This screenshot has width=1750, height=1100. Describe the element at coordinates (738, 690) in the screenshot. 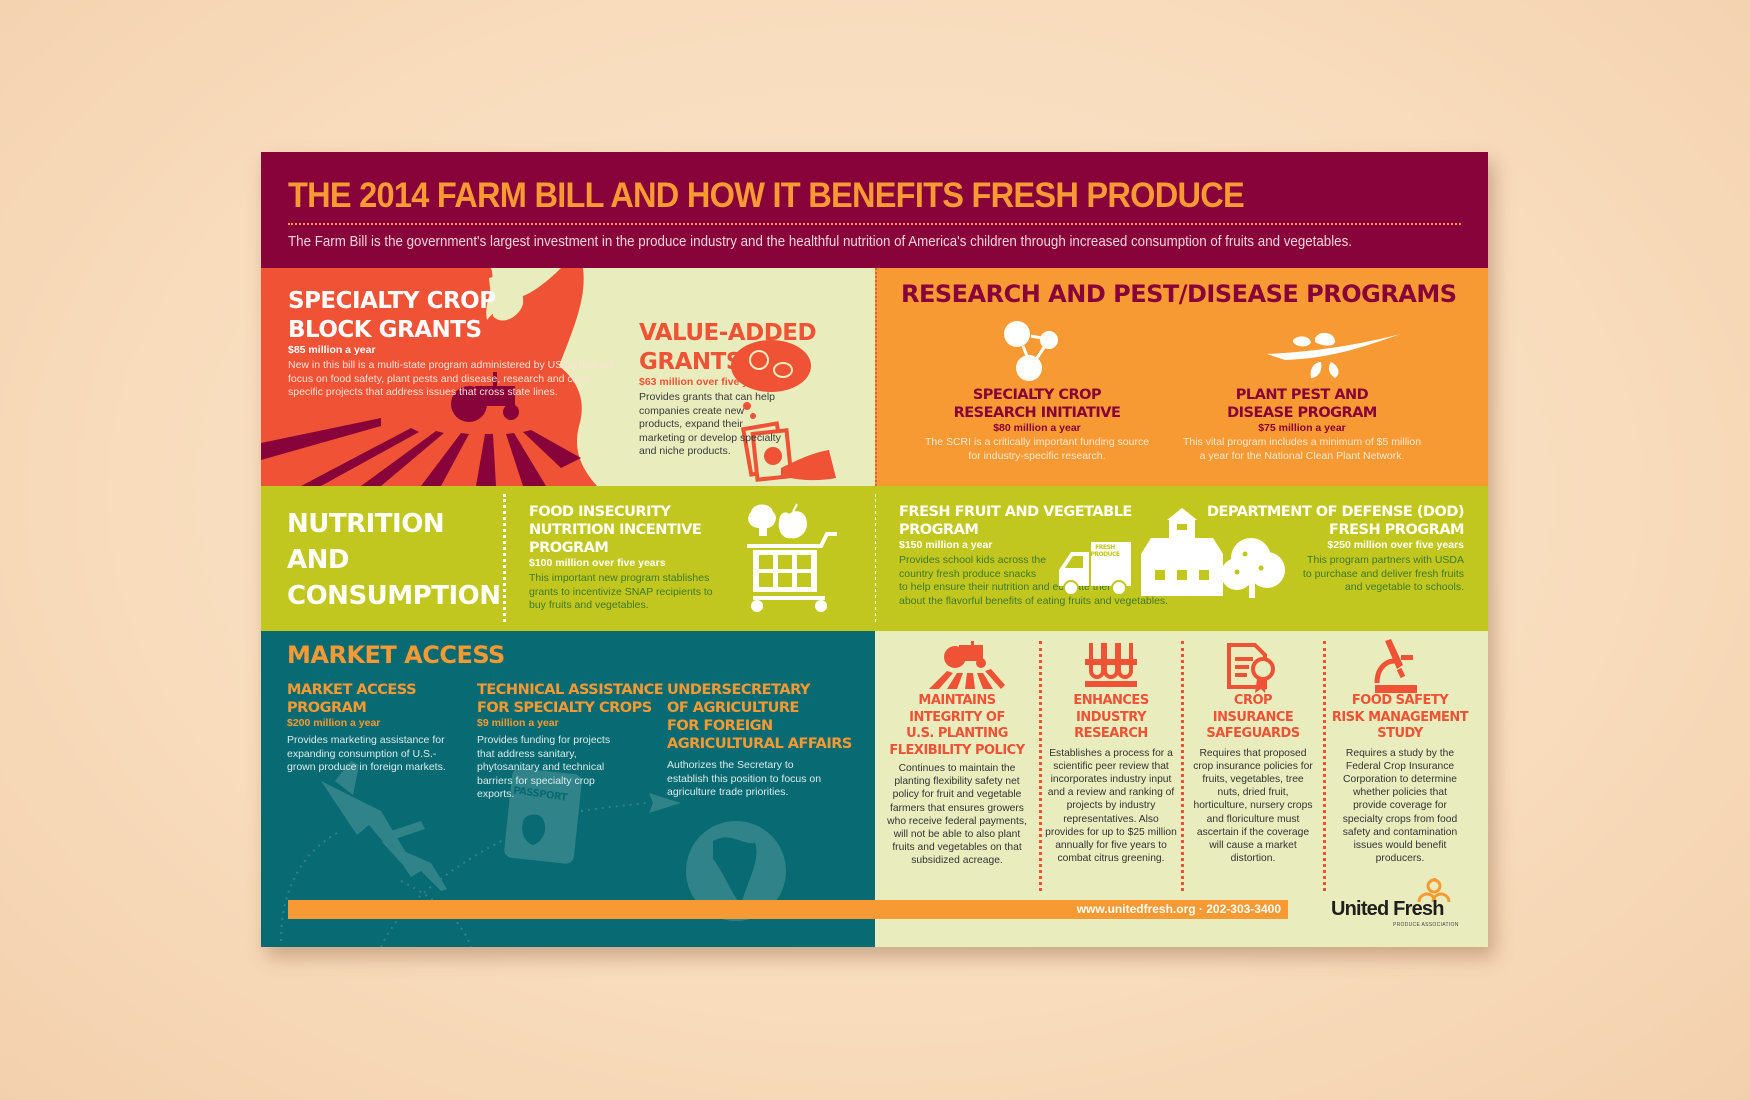

I see `usec-title-line1: UNDERSECRETARY` at that location.